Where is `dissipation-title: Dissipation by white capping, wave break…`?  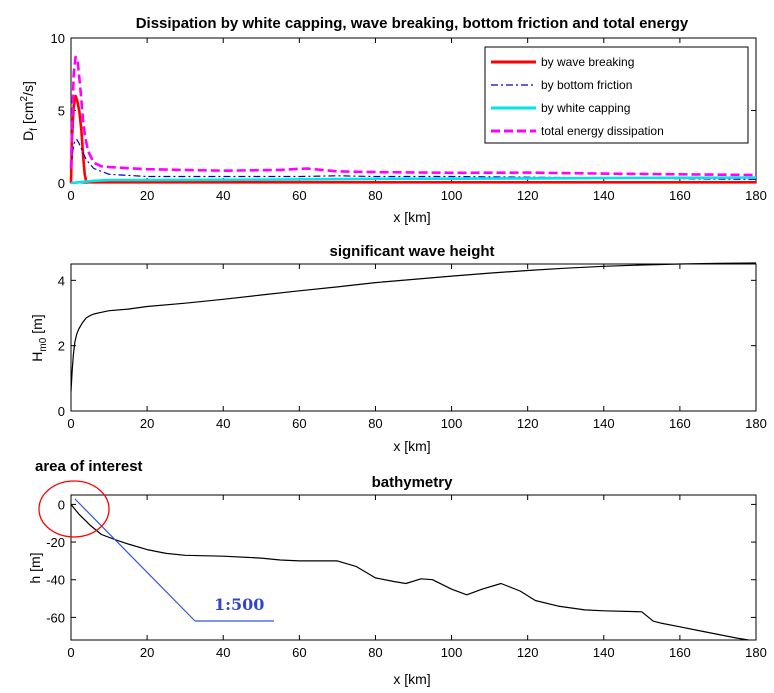
dissipation-title: Dissipation by white capping, wave break… is located at coordinates (412, 23).